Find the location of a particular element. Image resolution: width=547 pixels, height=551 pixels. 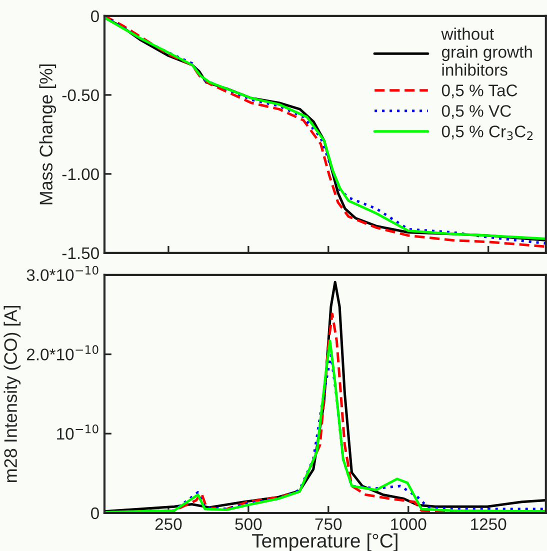

legend-label: without grain growth inhibitors is located at coordinates (486, 52).